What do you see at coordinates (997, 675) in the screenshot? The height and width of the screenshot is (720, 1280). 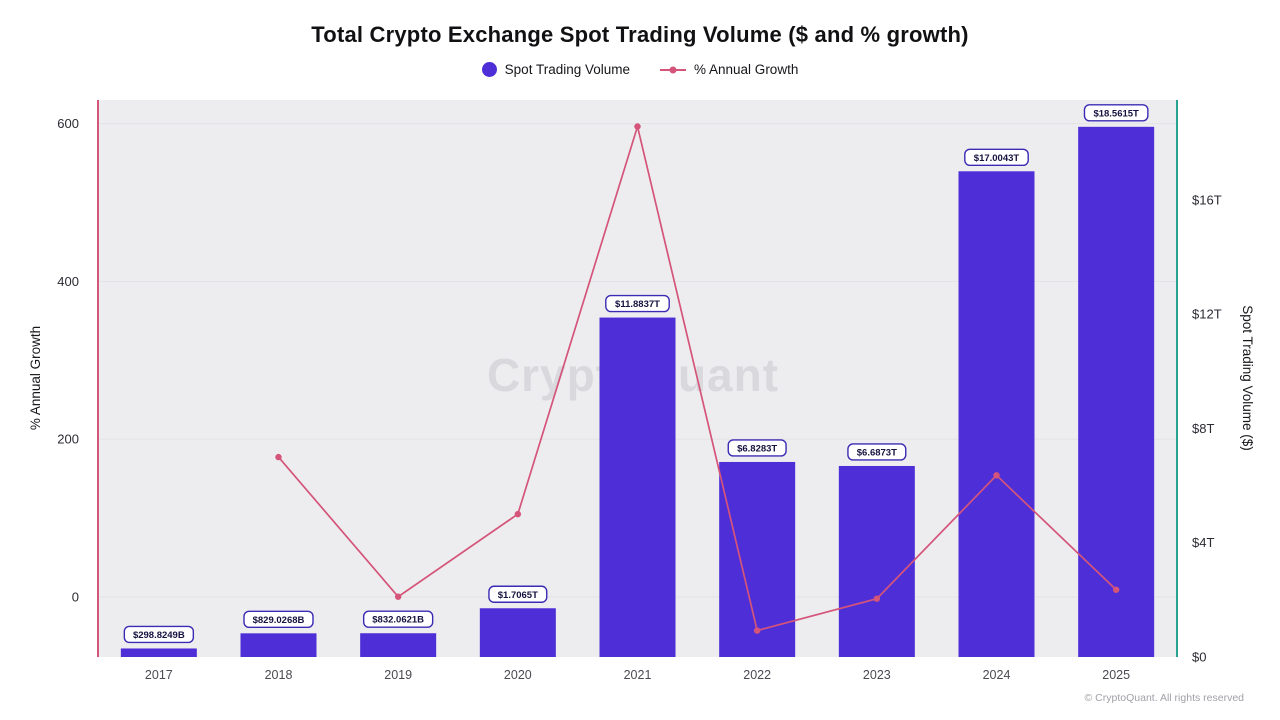 I see `x-axis-tick-2024: 2024` at bounding box center [997, 675].